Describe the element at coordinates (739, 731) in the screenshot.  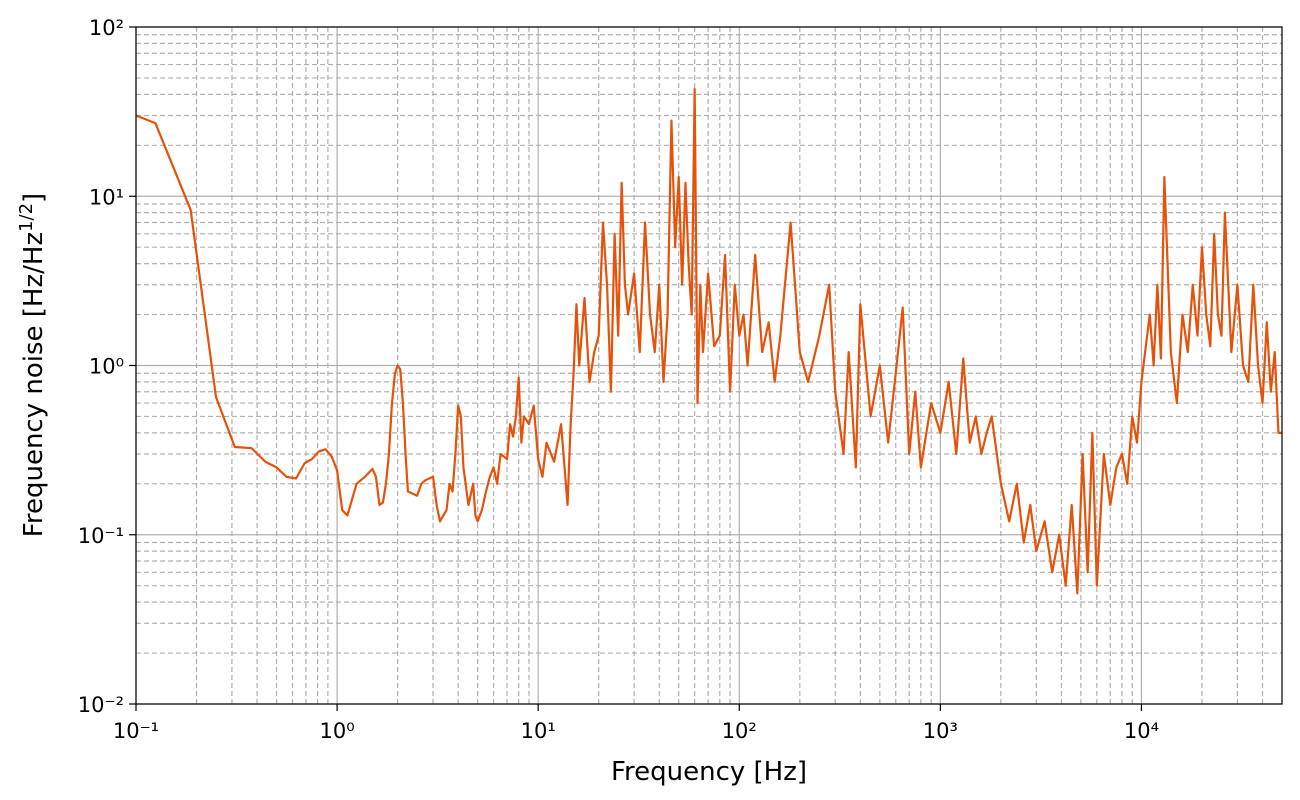
I see `x-tick-label: 10²` at that location.